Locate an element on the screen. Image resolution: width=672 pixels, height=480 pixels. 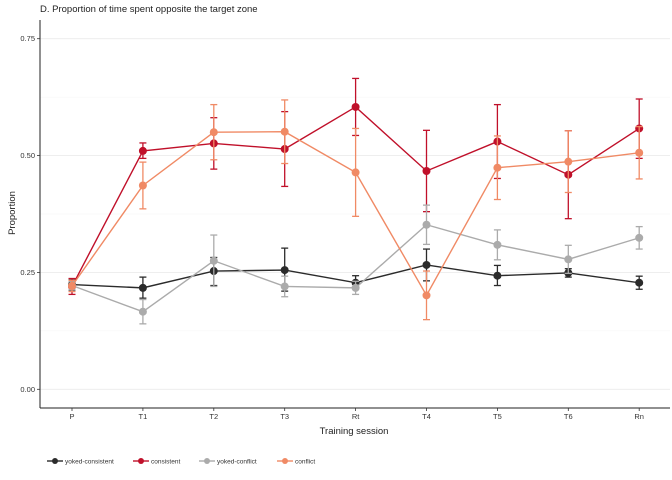
legend-label: conflict is located at coordinates (305, 461).